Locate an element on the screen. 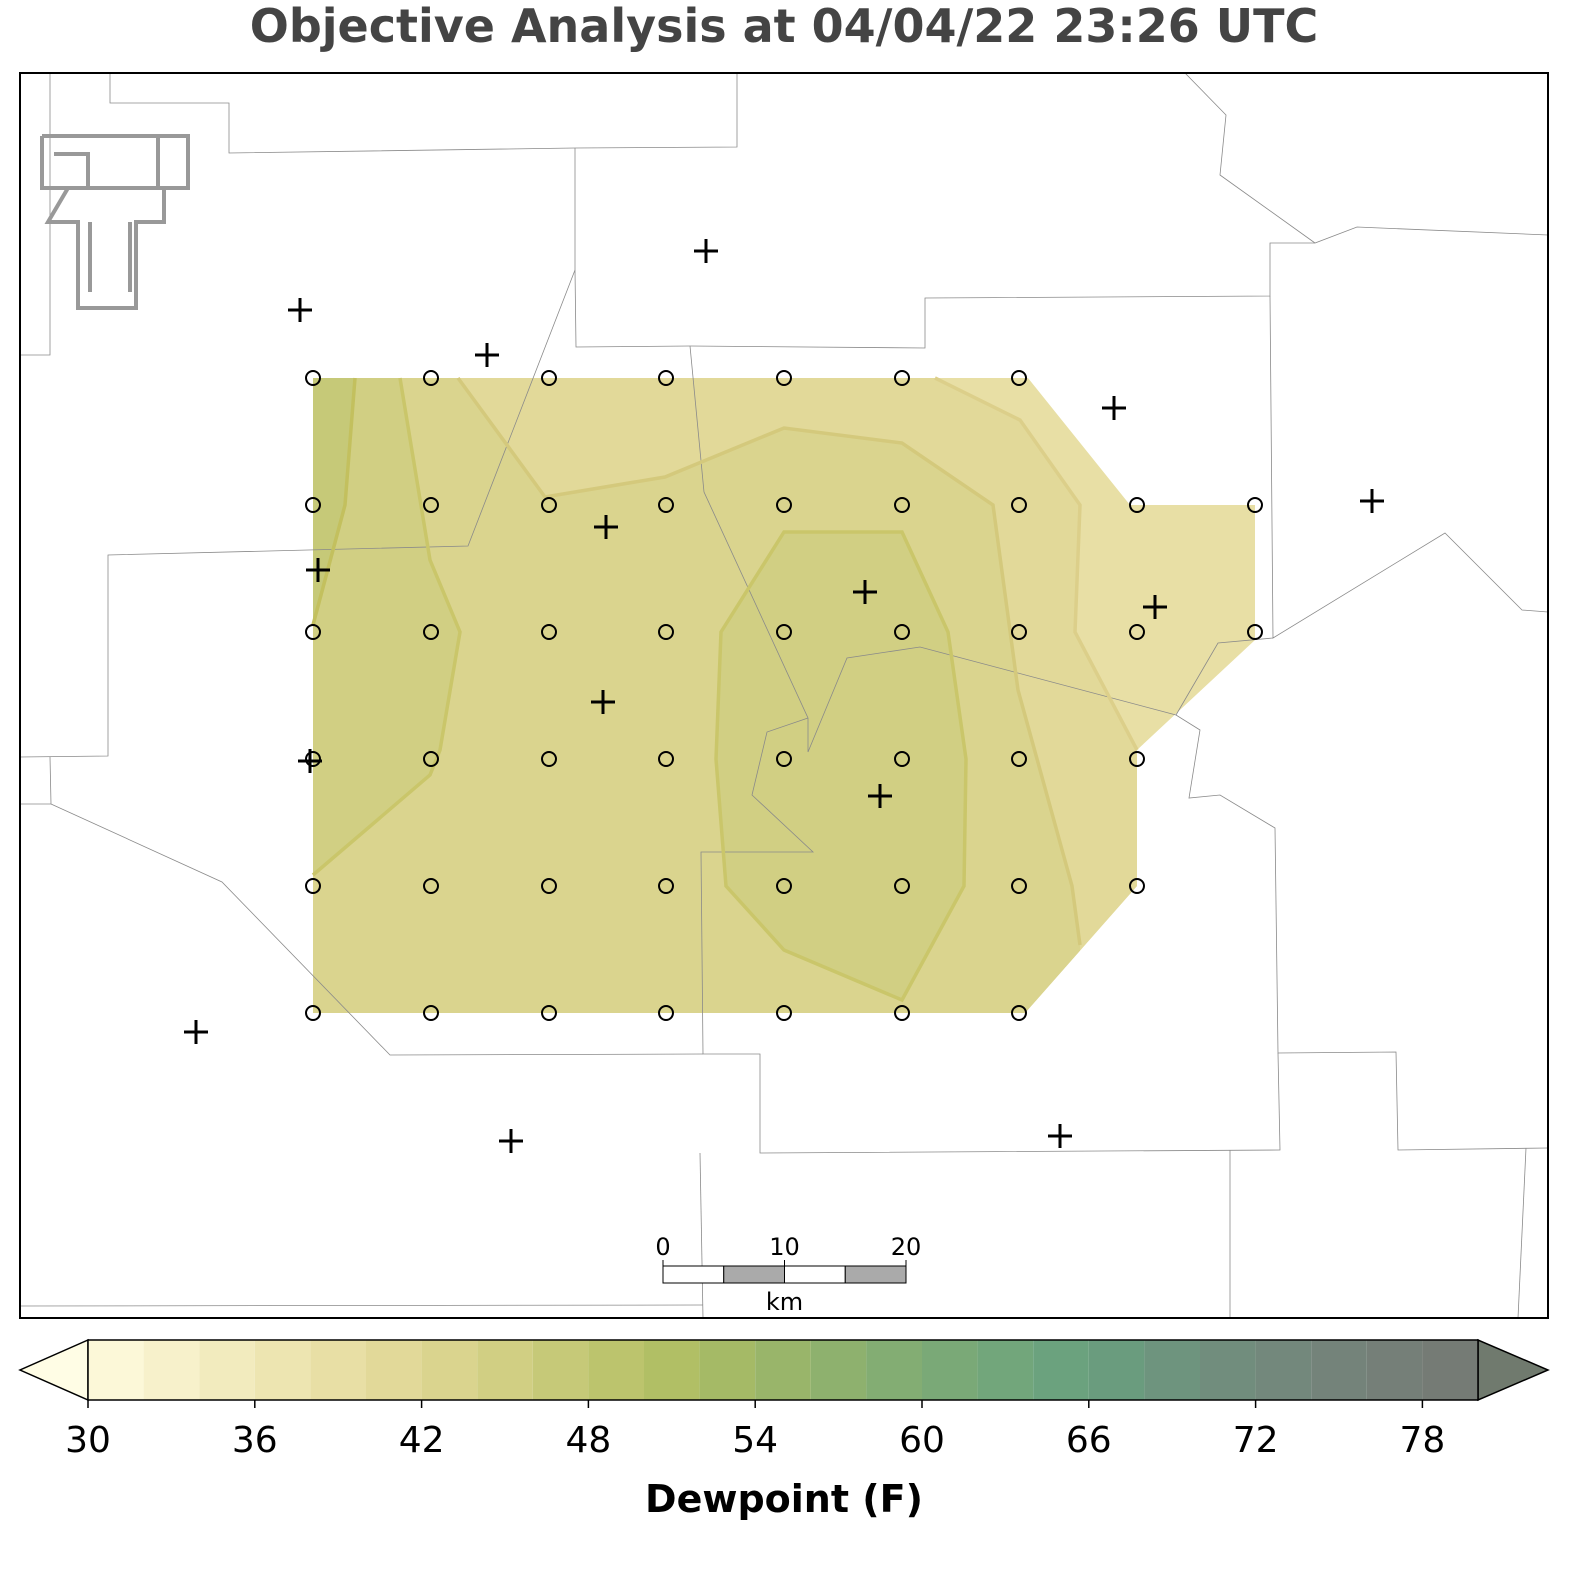 The height and width of the screenshot is (1576, 1589). colorbar-tick-label: 72 is located at coordinates (1256, 1440).